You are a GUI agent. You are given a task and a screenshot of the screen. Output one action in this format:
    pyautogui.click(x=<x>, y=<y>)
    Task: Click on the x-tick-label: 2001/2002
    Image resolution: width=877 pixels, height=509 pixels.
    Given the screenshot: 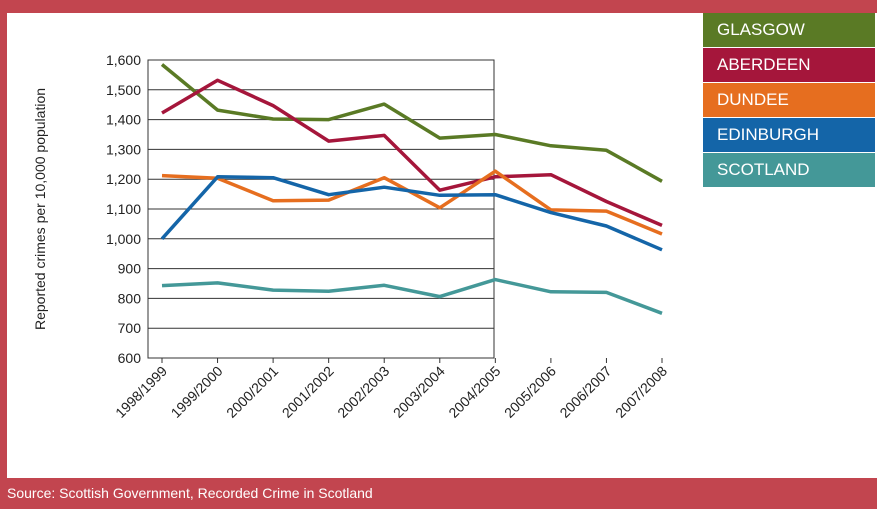 What is the action you would take?
    pyautogui.click(x=308, y=392)
    